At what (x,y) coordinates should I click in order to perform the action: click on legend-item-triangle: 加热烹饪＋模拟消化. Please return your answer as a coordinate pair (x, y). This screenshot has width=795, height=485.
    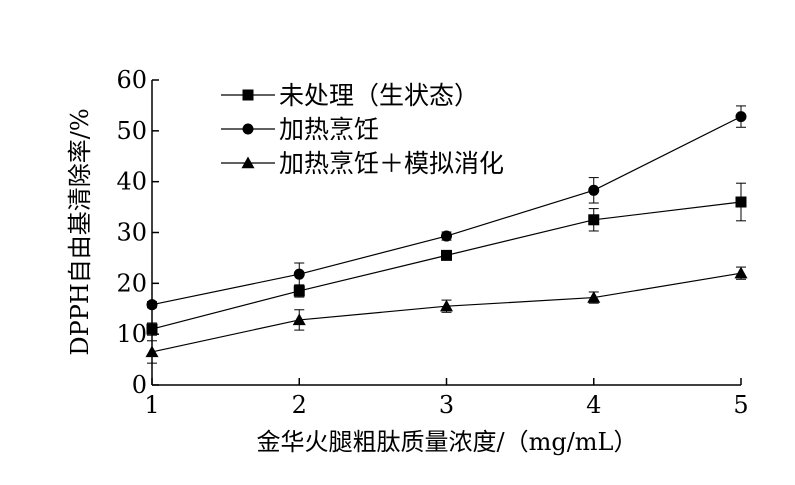
    Looking at the image, I should click on (362, 163).